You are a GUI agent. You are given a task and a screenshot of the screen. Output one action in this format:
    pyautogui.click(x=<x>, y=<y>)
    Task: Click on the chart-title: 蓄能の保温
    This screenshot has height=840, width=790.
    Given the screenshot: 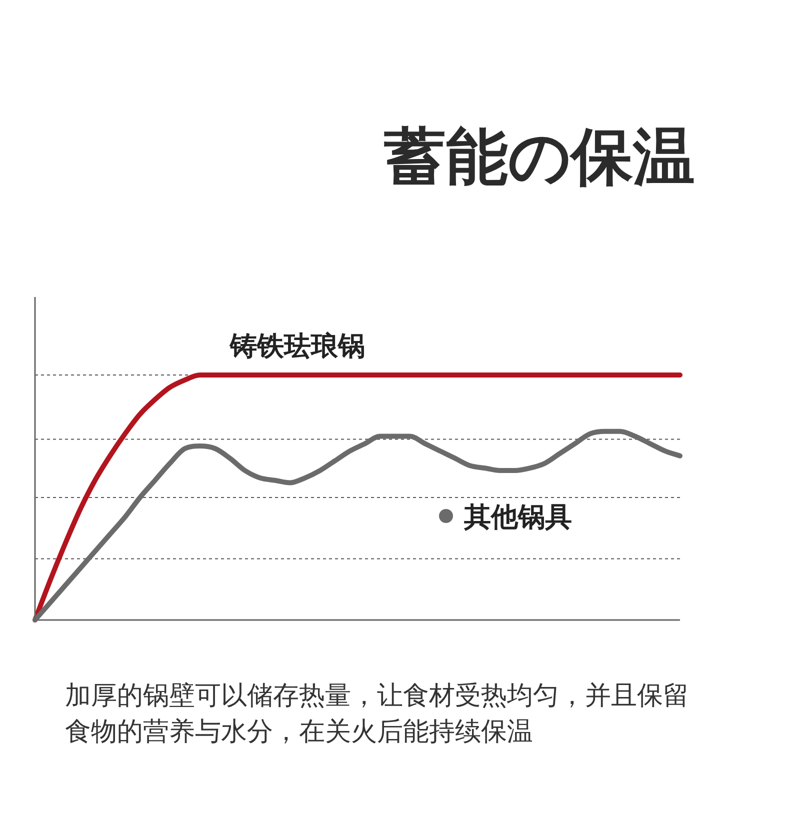 What is the action you would take?
    pyautogui.click(x=539, y=157)
    